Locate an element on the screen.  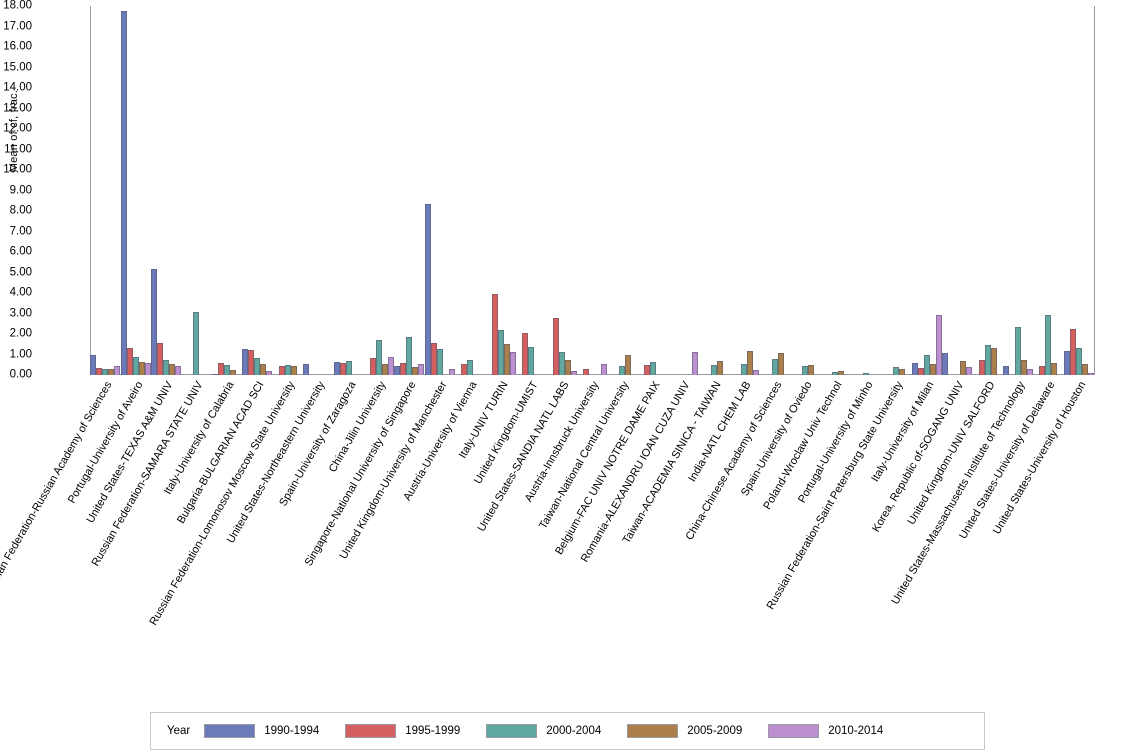
legend-item: 2000-2004 is located at coordinates (543, 731).